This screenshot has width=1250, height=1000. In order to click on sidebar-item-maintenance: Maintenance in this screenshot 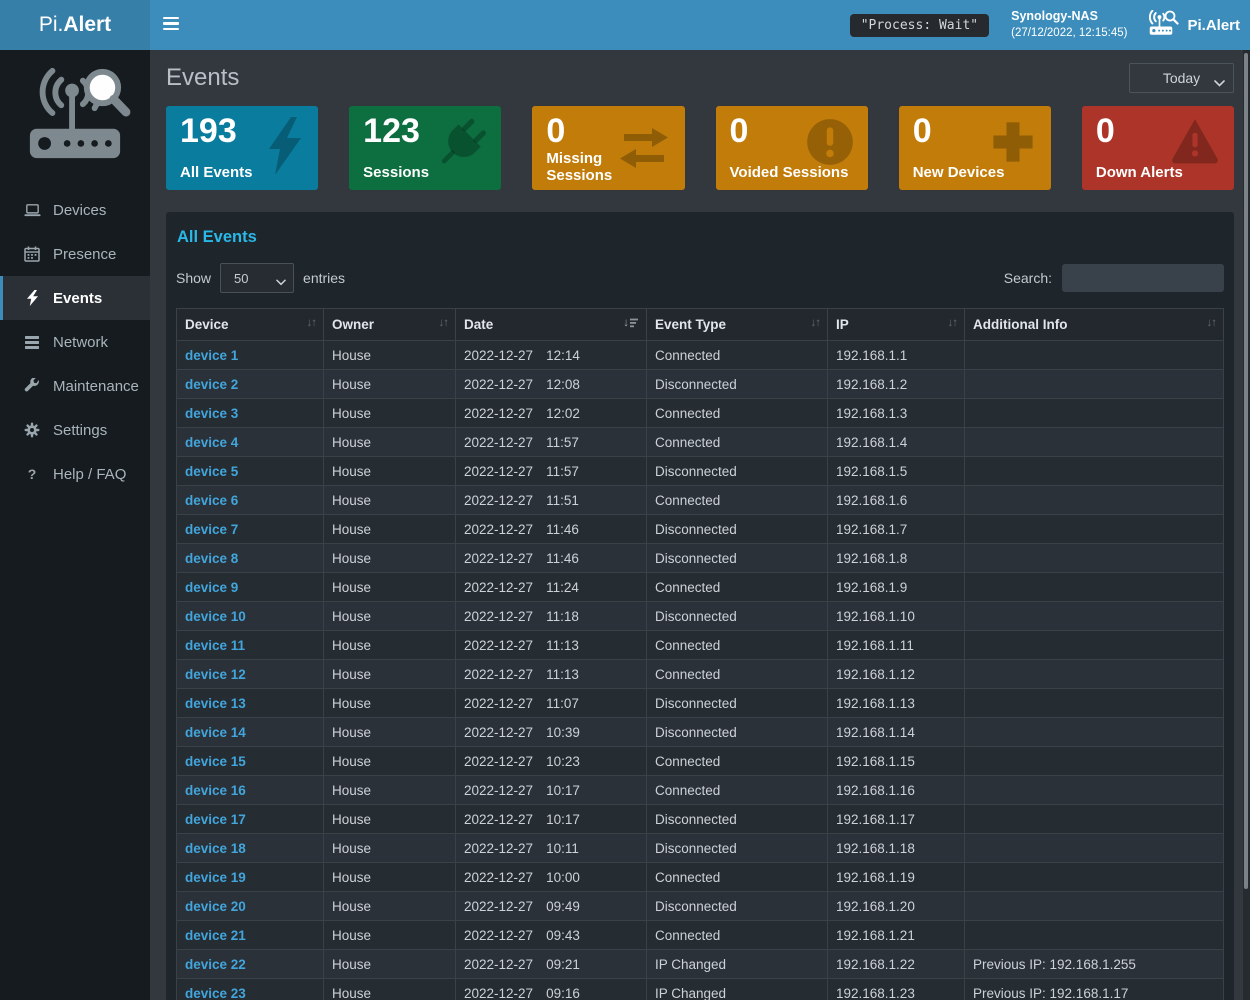, I will do `click(75, 386)`.